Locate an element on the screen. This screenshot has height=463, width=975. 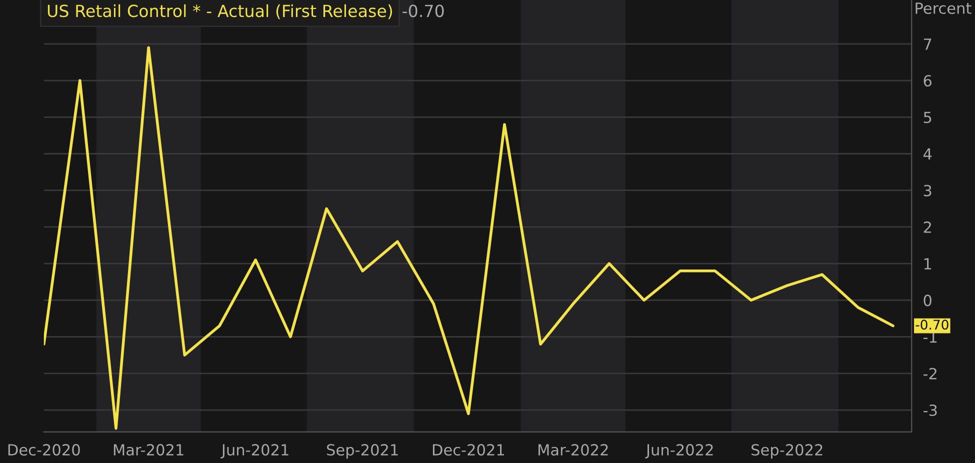
x-tick-label: Sep-2021 is located at coordinates (362, 451).